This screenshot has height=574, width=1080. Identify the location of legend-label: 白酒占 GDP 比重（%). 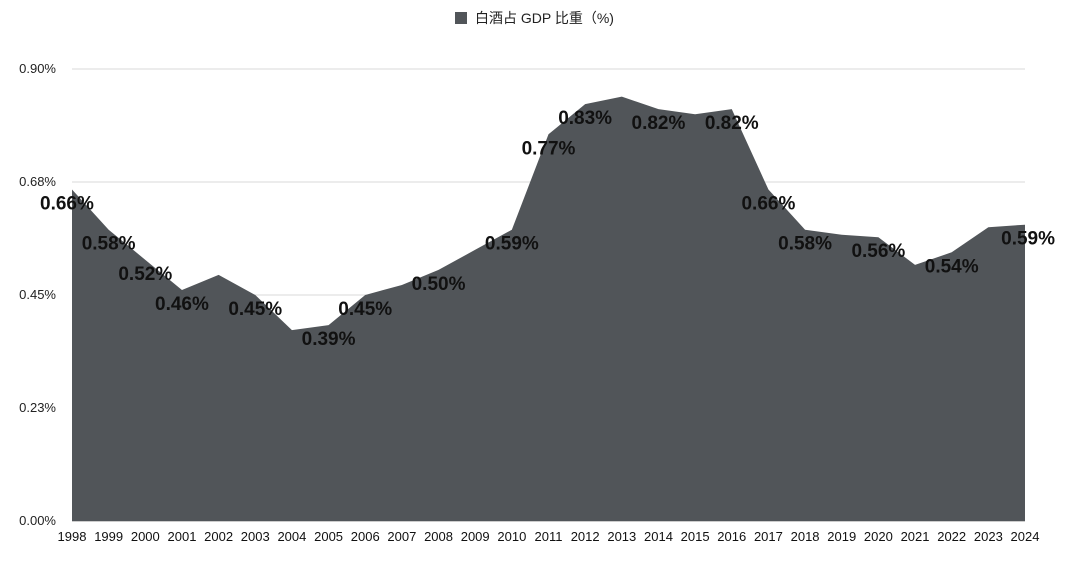
(544, 18).